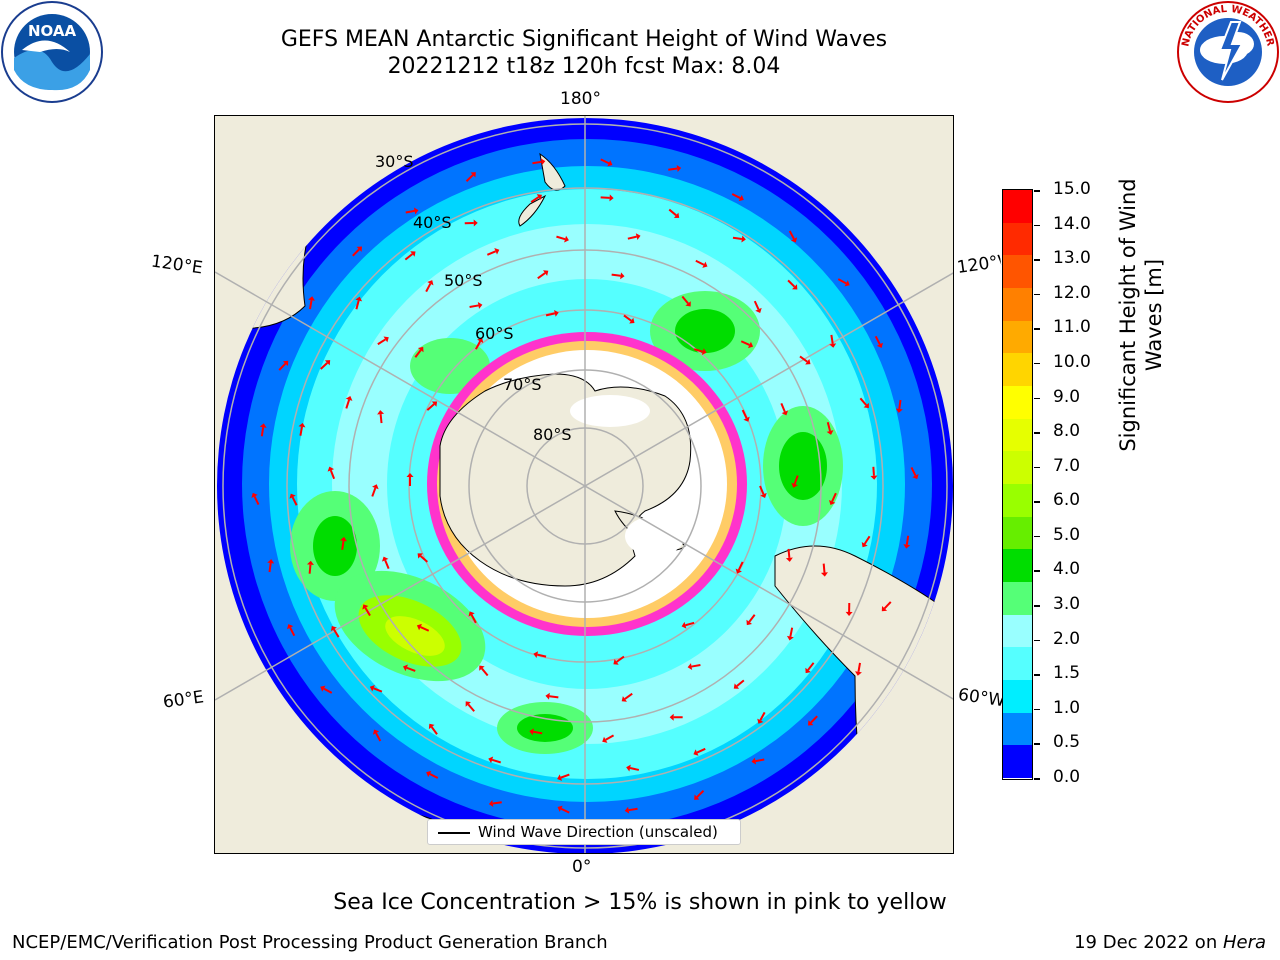 The height and width of the screenshot is (960, 1280). I want to click on lat-label-70s: 70°S, so click(522, 384).